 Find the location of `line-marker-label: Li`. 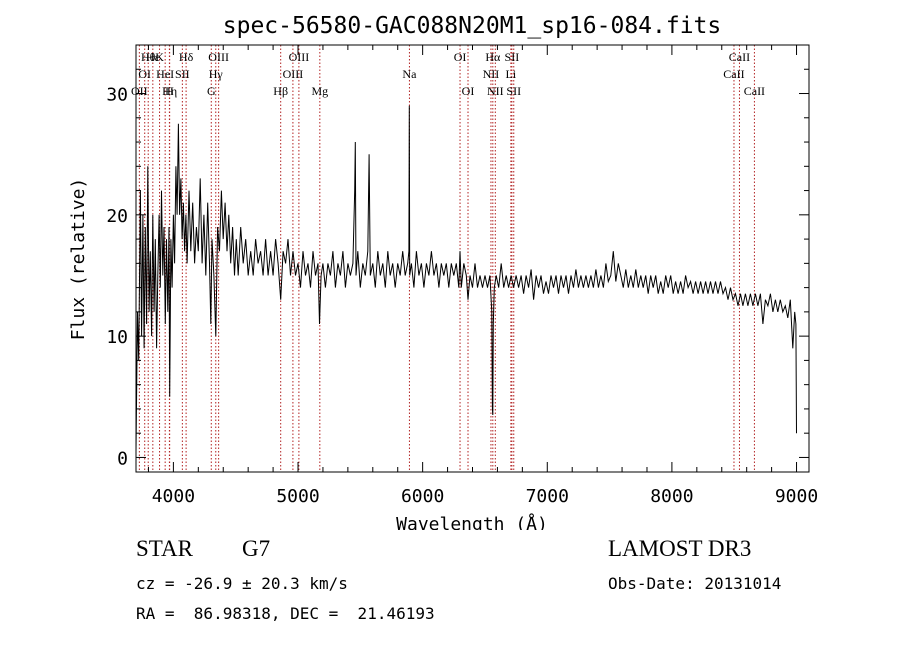

line-marker-label: Li is located at coordinates (511, 74).